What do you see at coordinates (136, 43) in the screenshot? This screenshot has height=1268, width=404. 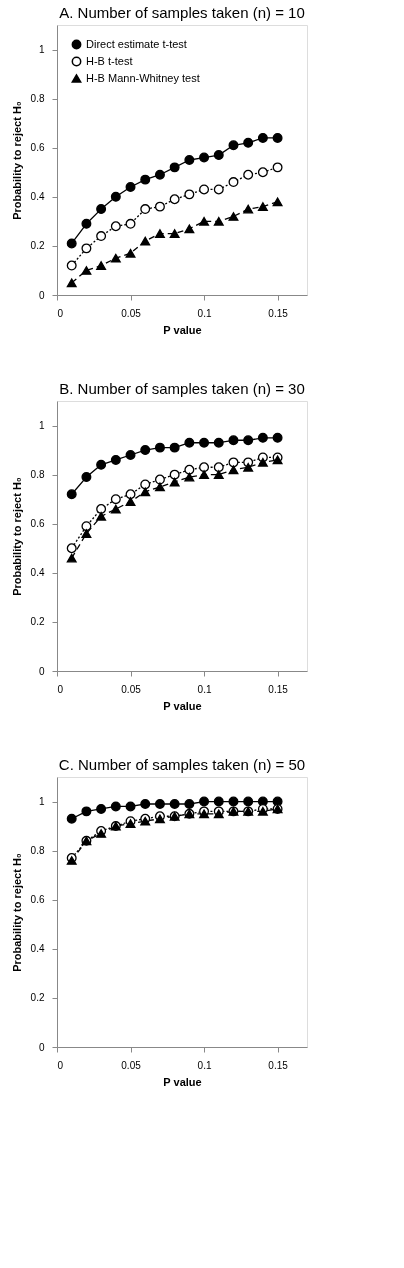 I see `legend-label: Direct estimate t-test` at bounding box center [136, 43].